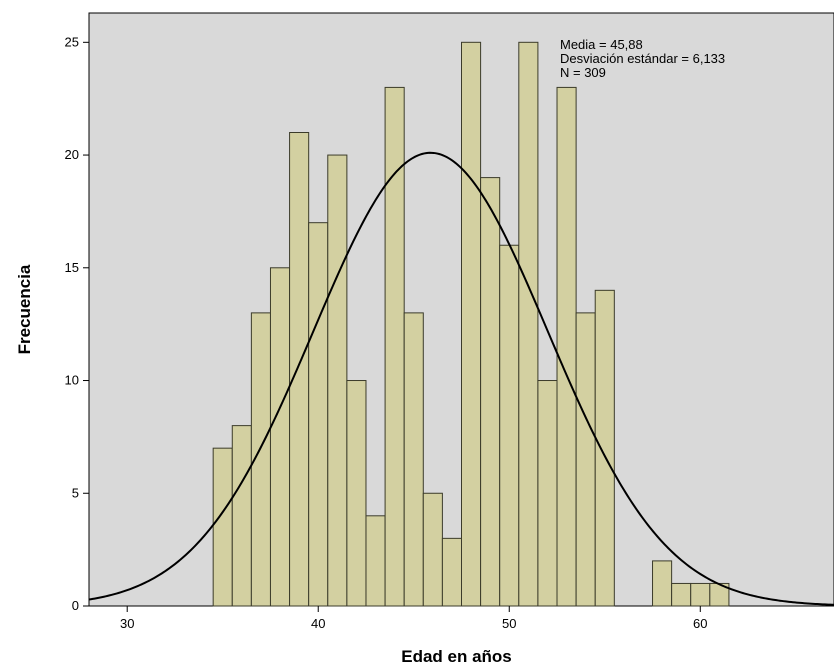 This screenshot has height=670, width=834. What do you see at coordinates (77, 323) in the screenshot?
I see `y-axis: 0 5 10 15 20 25` at bounding box center [77, 323].